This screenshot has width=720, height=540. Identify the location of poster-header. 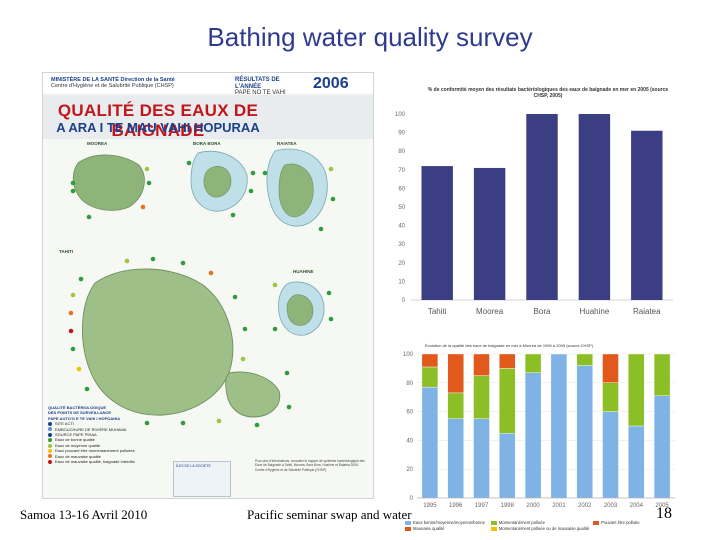
(208, 83).